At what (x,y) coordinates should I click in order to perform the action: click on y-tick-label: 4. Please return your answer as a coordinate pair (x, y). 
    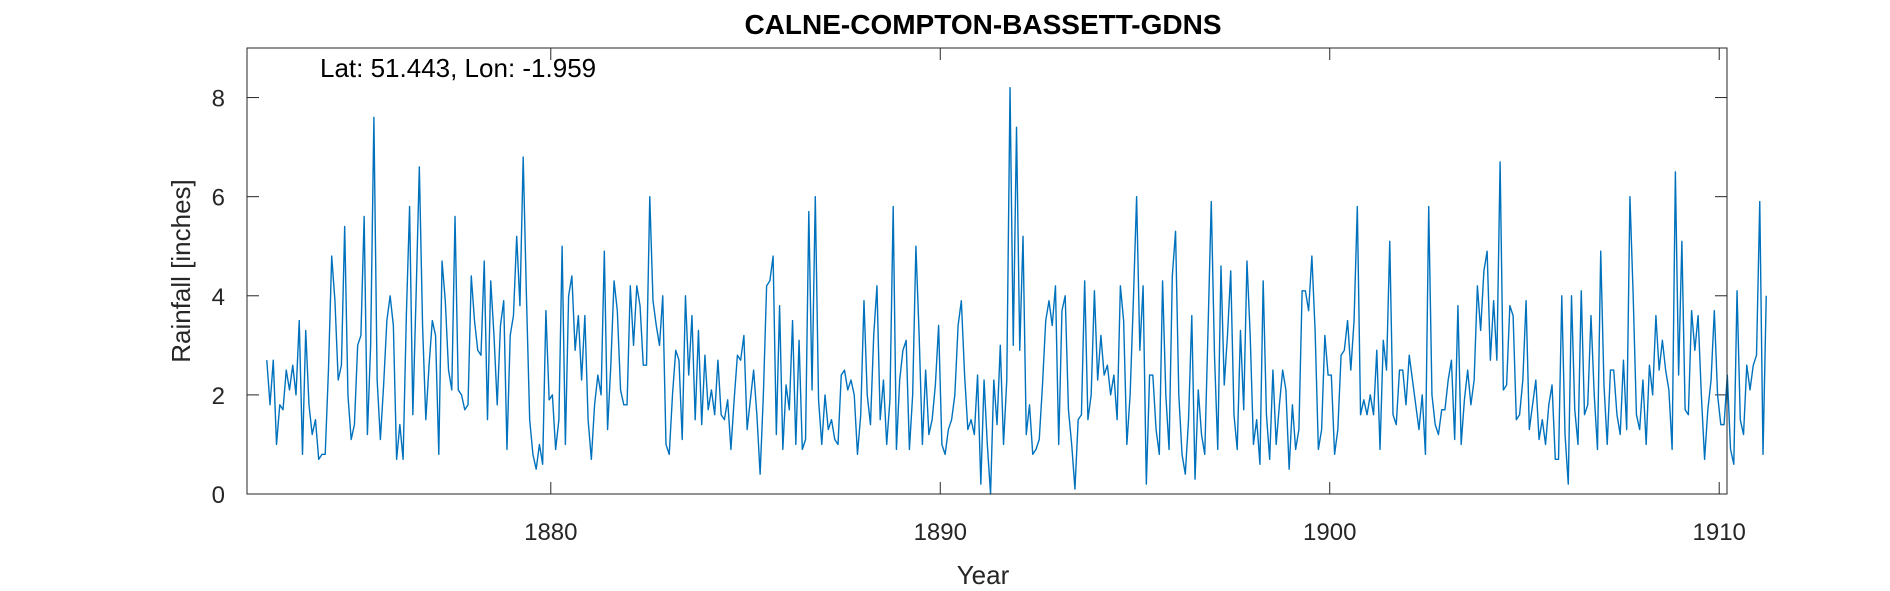
    Looking at the image, I should click on (218, 297).